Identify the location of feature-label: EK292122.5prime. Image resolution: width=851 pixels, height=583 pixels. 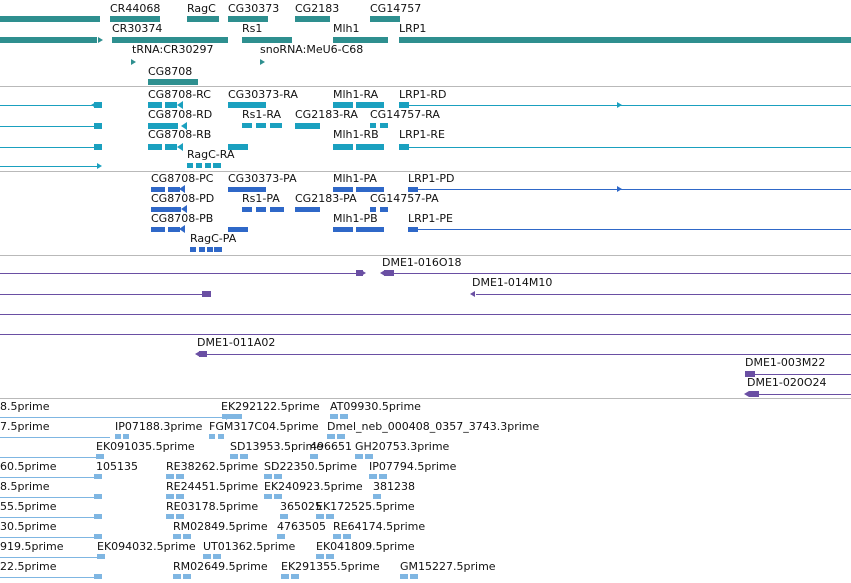
(270, 406).